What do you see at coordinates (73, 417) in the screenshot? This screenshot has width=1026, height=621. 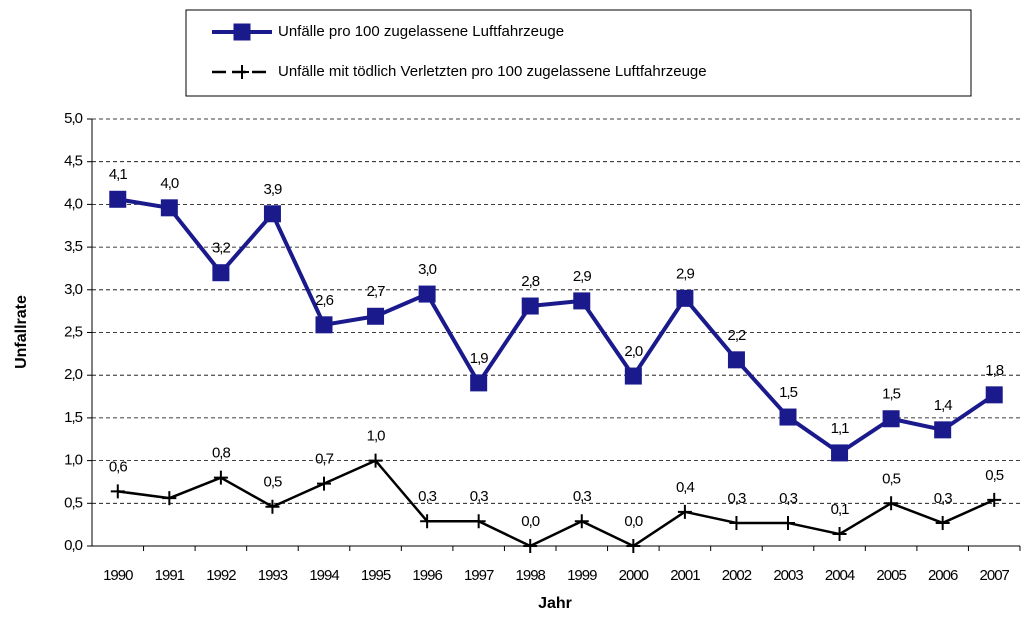 I see `y-tick-label: 1,5` at bounding box center [73, 417].